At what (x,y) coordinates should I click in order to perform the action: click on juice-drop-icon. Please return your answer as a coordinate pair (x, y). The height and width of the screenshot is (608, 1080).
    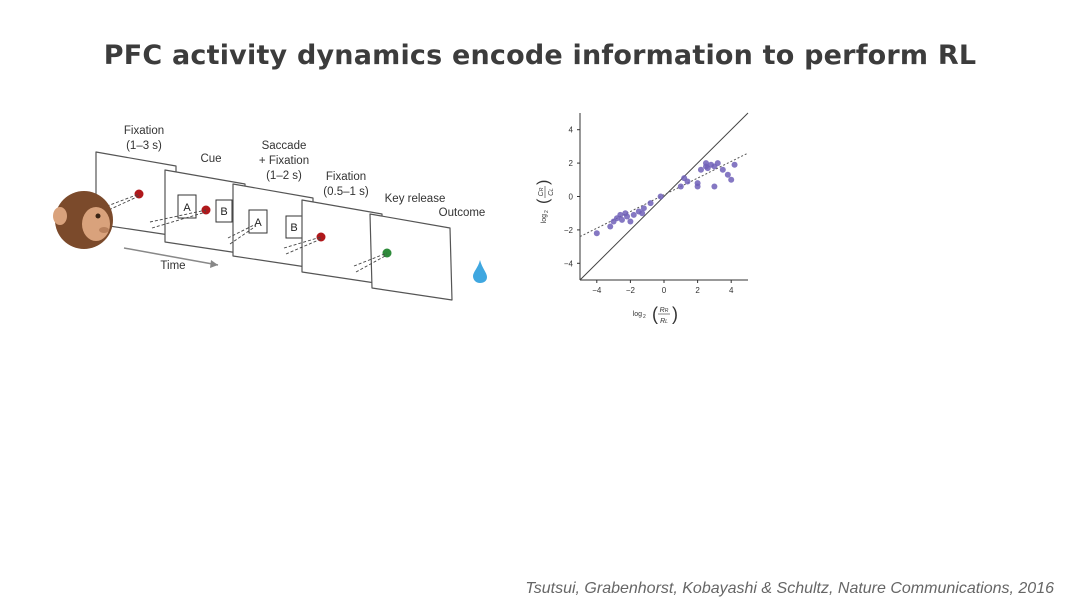
    Looking at the image, I should click on (480, 271).